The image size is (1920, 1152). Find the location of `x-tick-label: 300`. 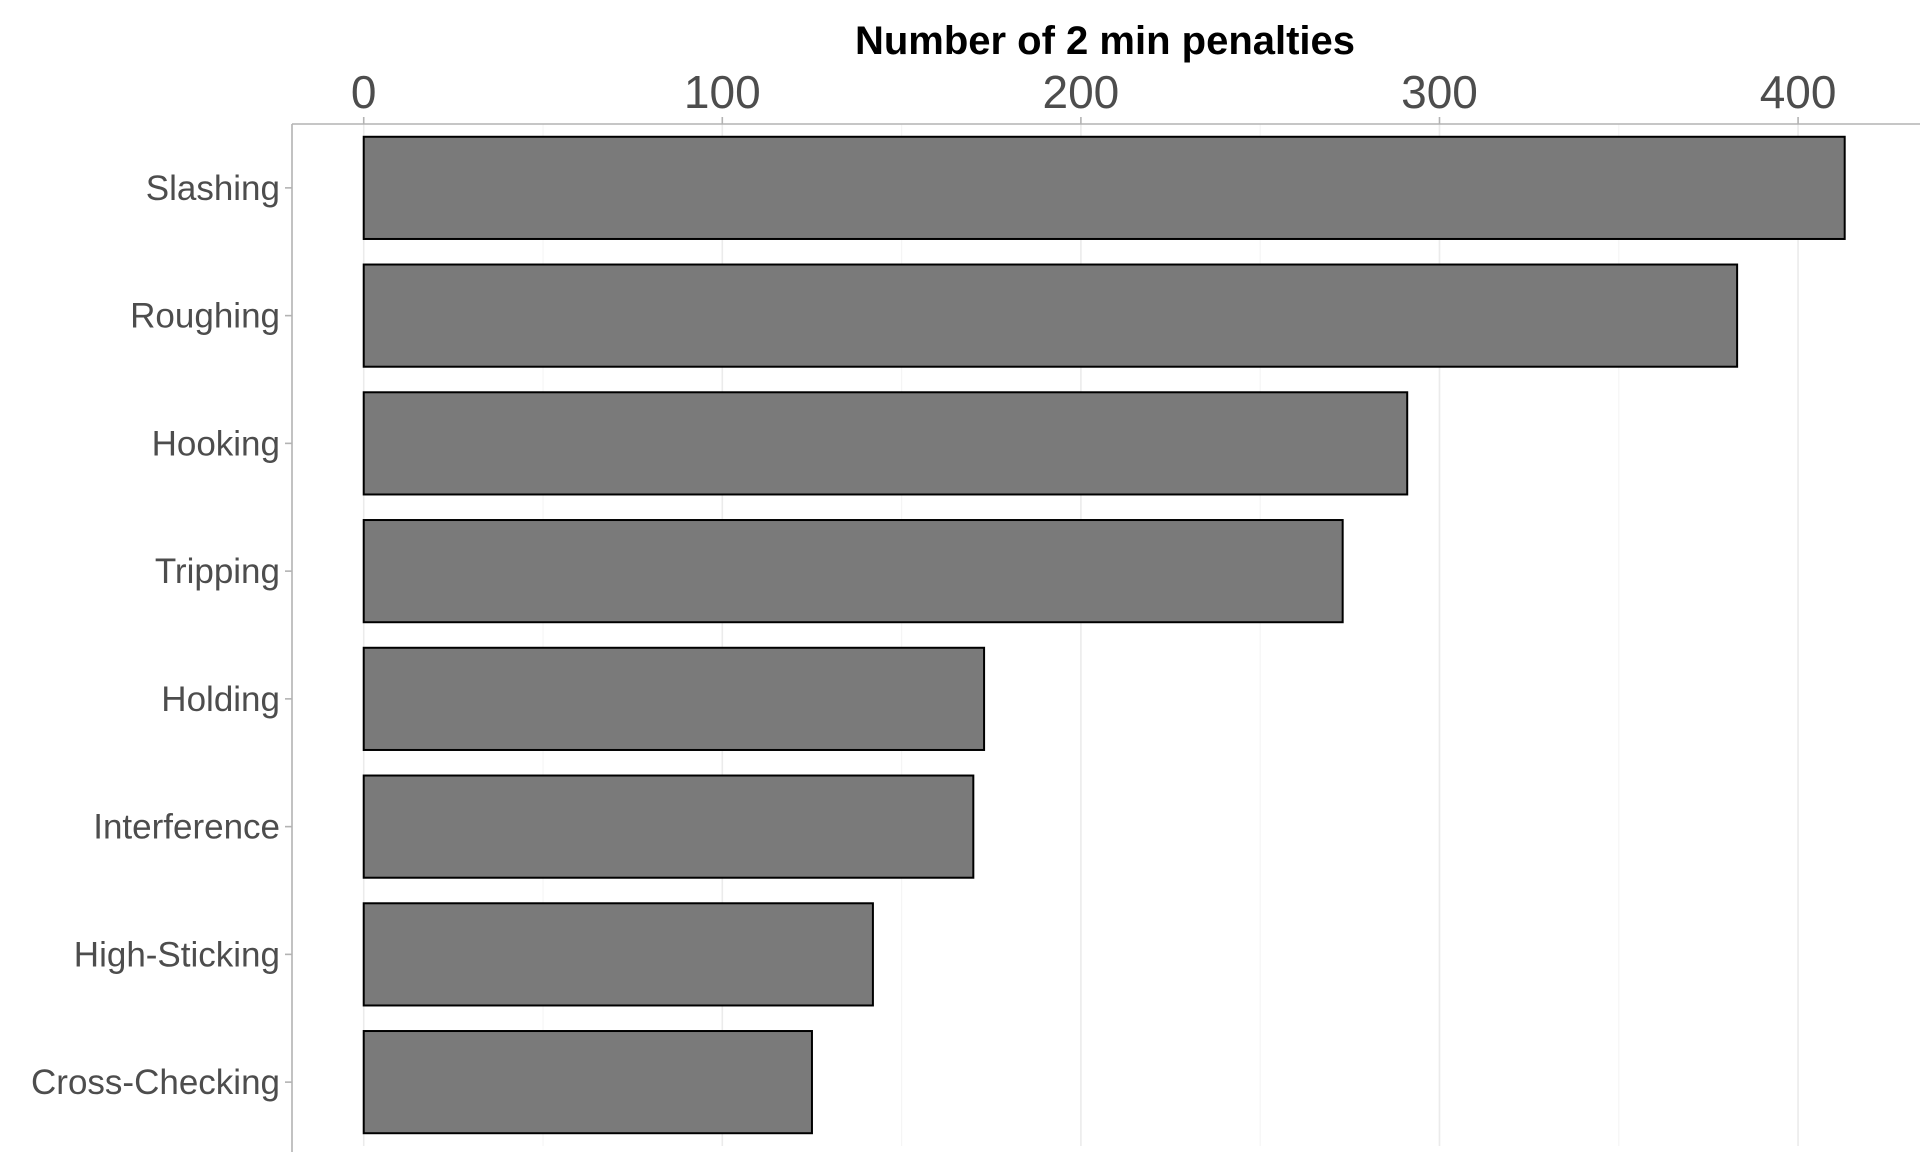

x-tick-label: 300 is located at coordinates (1439, 92).